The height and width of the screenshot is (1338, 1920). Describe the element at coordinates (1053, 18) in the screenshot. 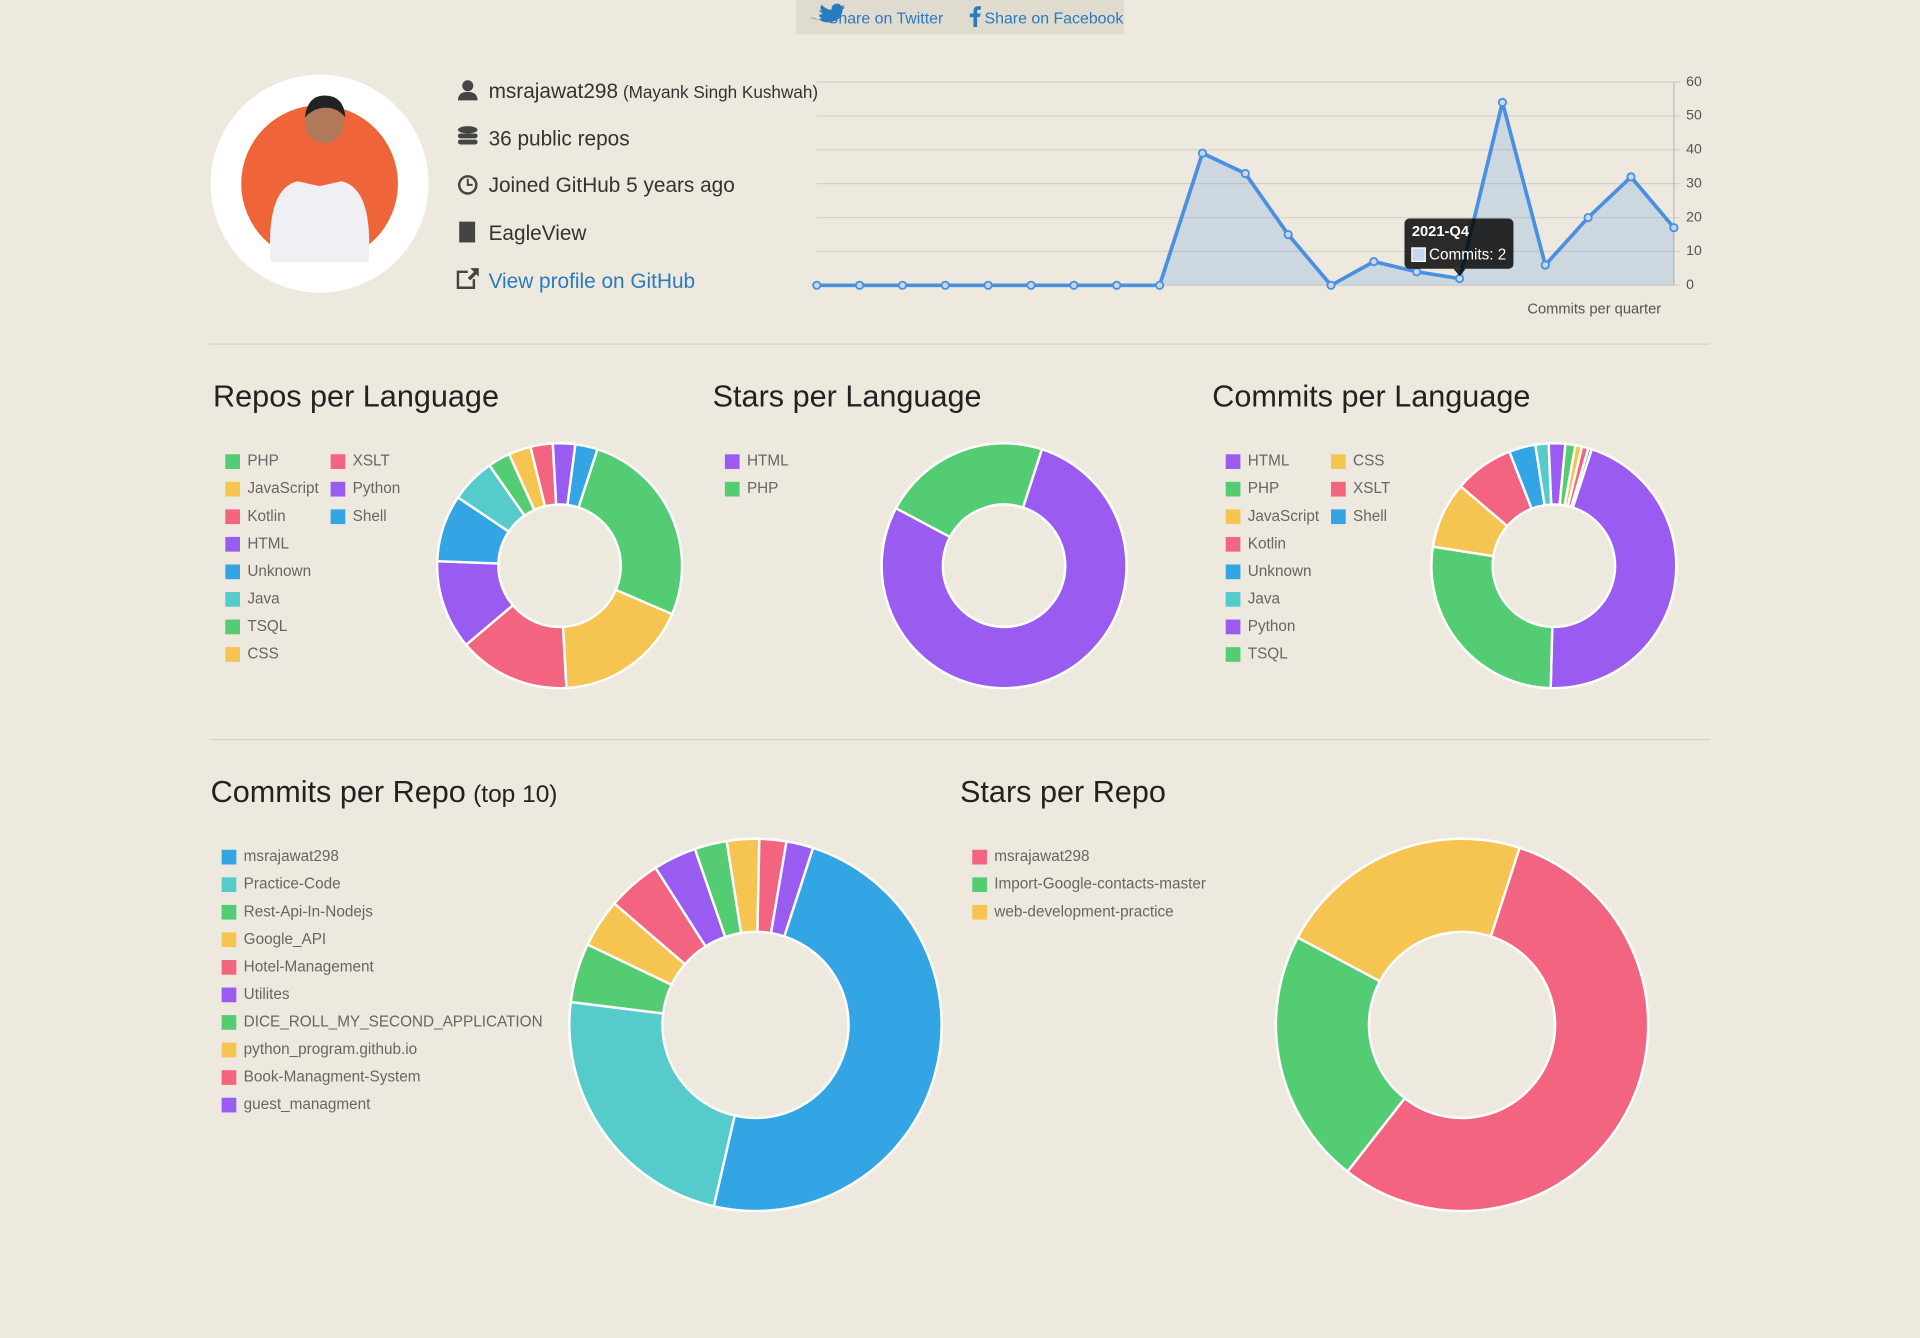

I see `share-facebook: Share on Facebook` at that location.